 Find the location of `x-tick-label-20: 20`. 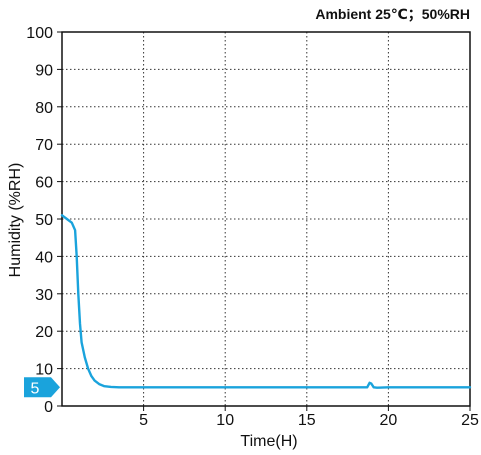

x-tick-label-20: 20 is located at coordinates (389, 420).